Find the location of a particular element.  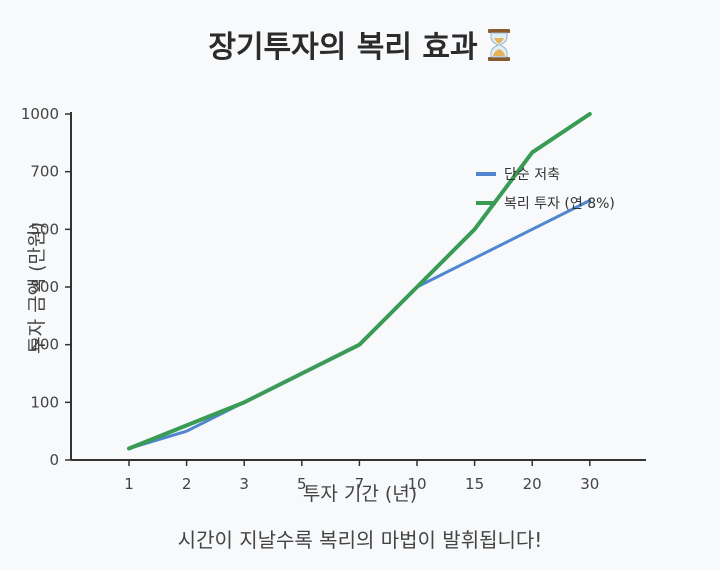

x-tick-label: 2 is located at coordinates (187, 484).